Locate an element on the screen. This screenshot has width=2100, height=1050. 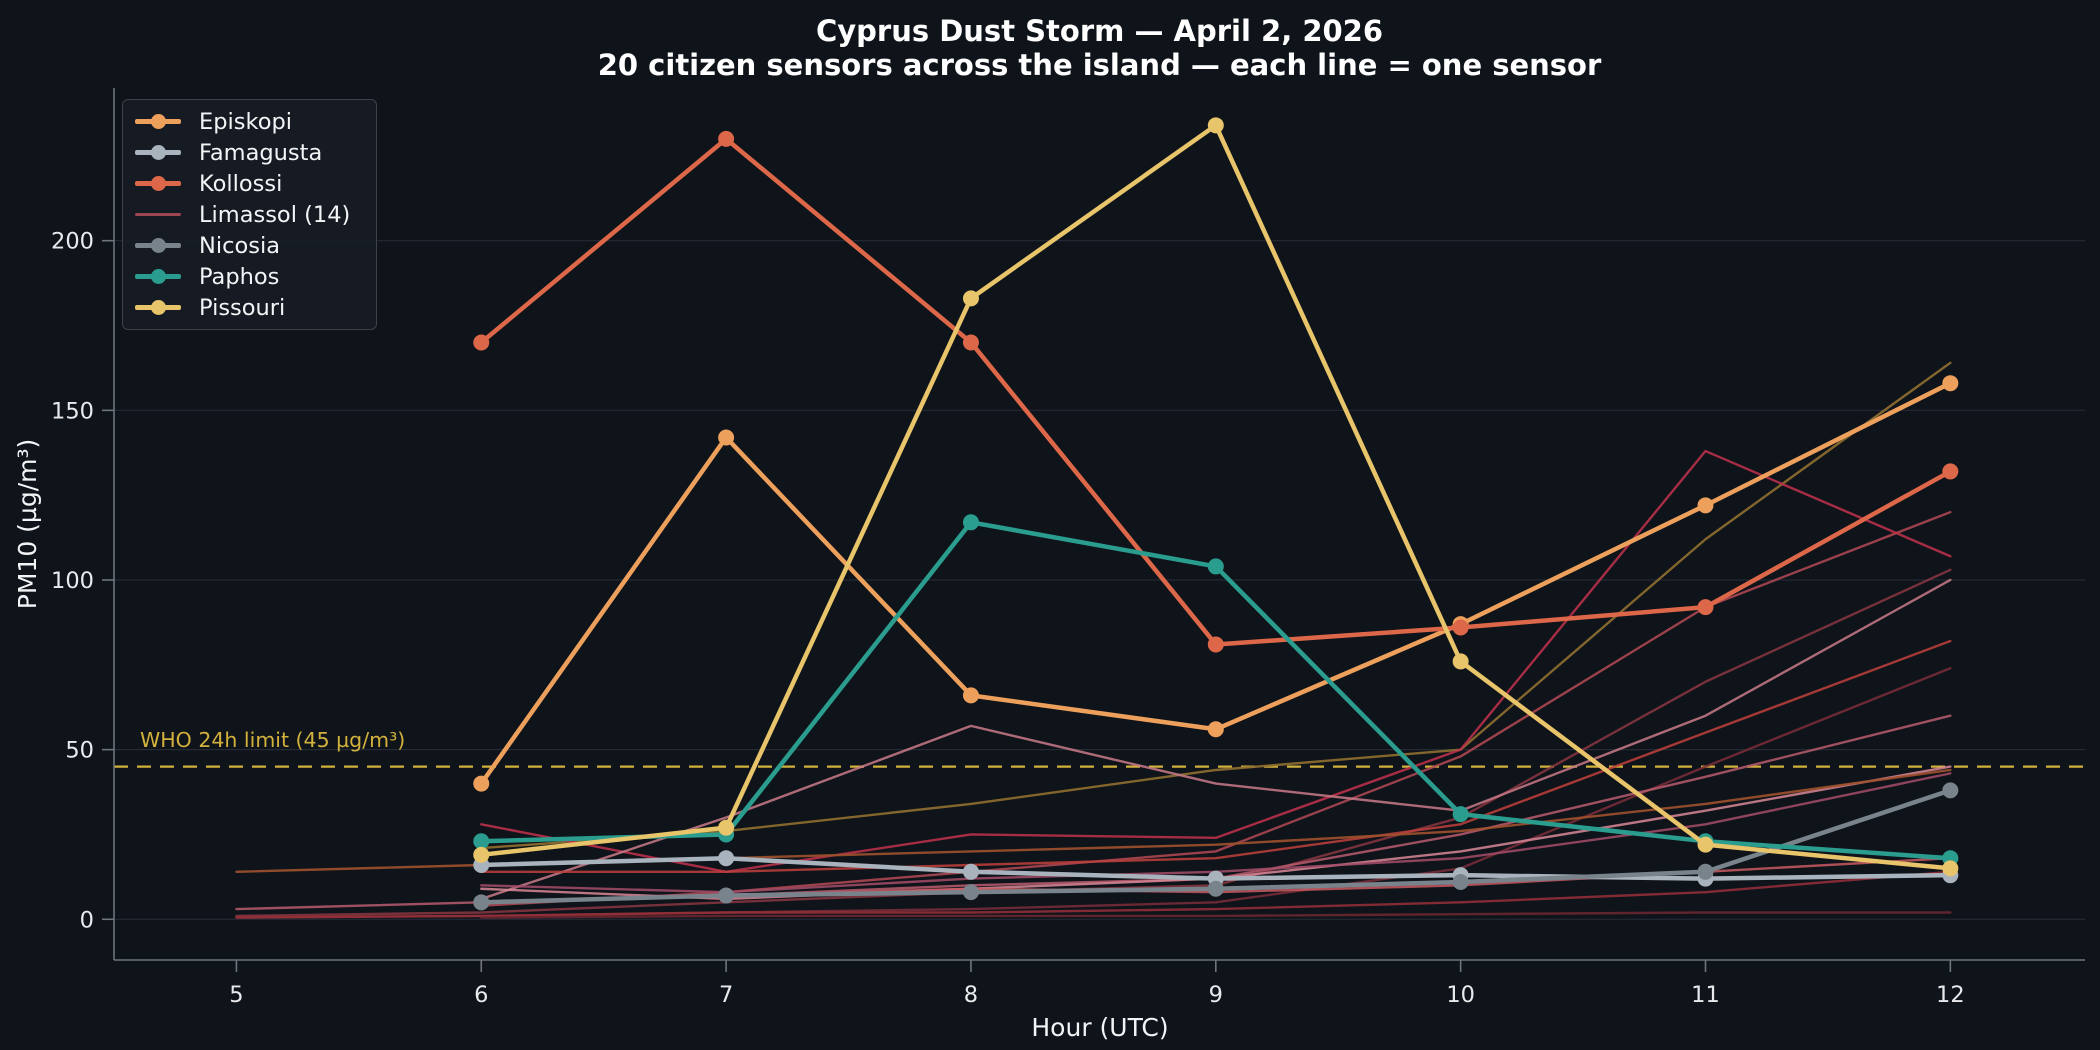
x-tick-label-5: 5 is located at coordinates (236, 995).